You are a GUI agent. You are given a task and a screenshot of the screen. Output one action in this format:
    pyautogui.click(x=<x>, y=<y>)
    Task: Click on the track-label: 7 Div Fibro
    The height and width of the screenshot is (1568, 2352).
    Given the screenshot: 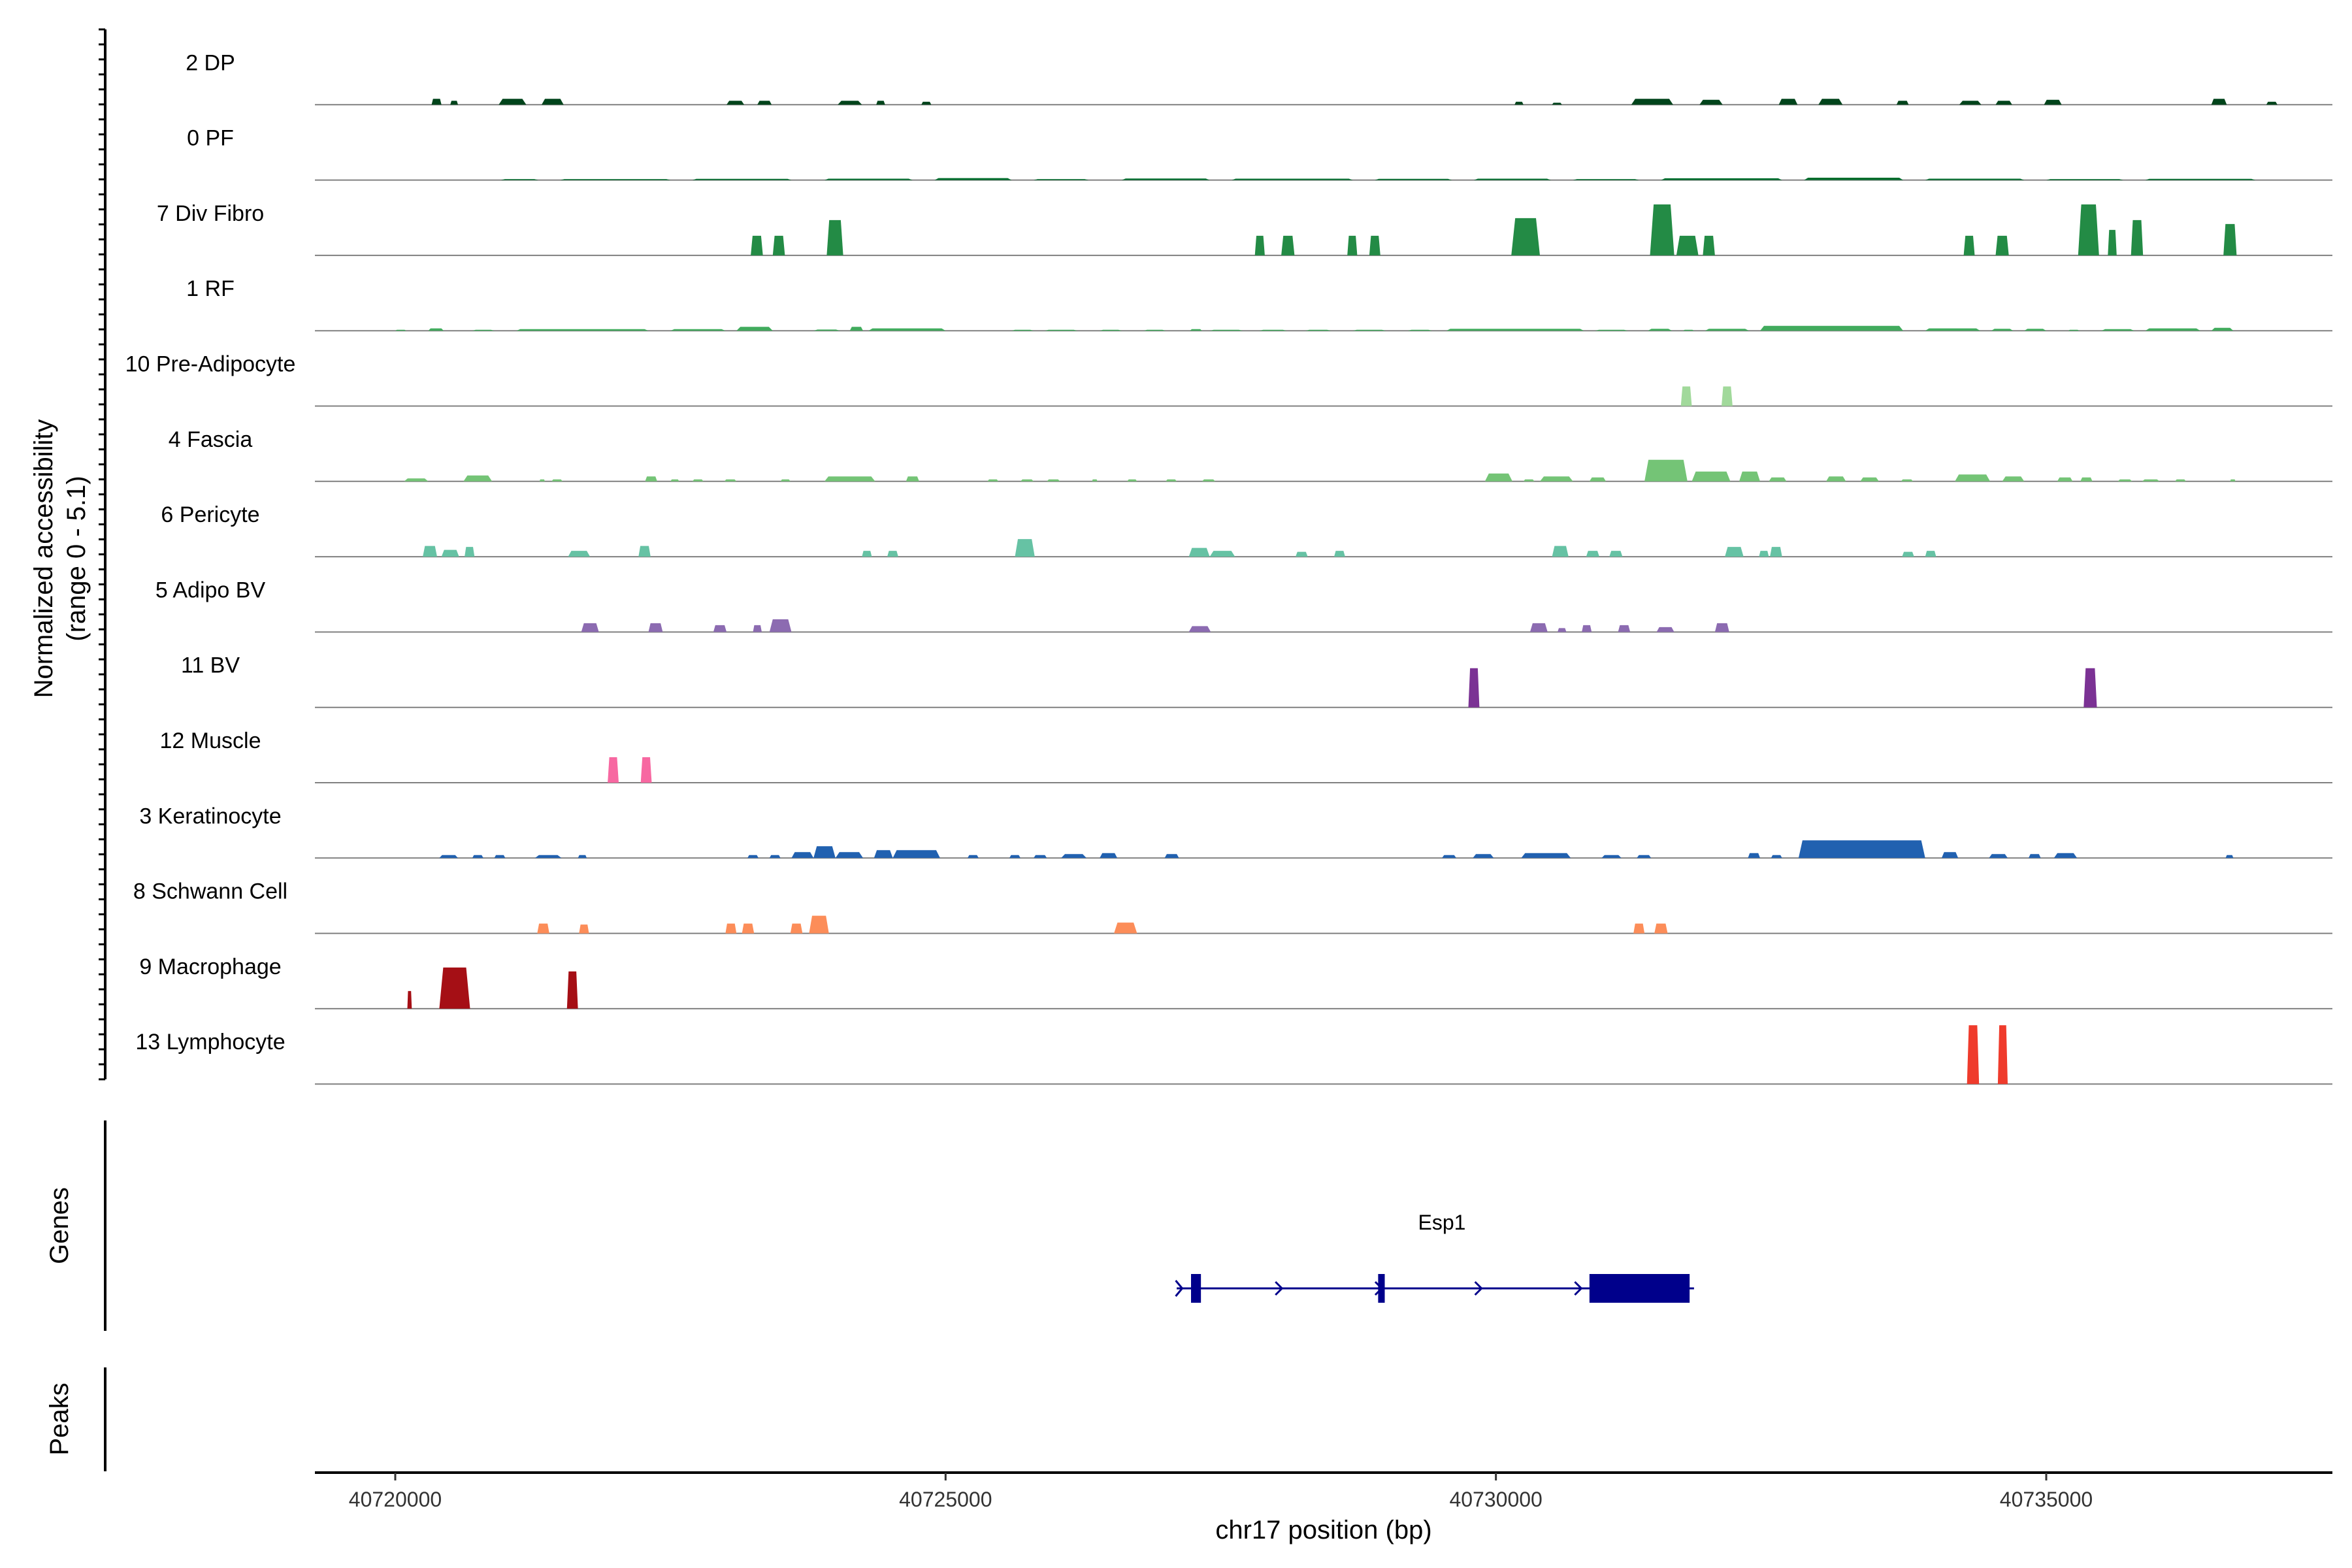 What is the action you would take?
    pyautogui.click(x=210, y=213)
    